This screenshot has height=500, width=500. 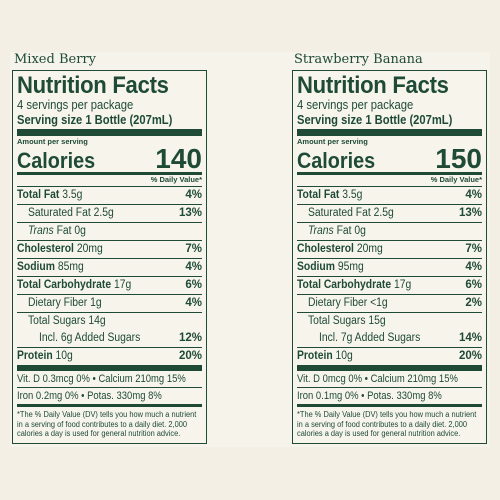 I want to click on vitamins-text-1: Vit. D 0mcg 0% • Calcium 210mg 15%, so click(x=377, y=378).